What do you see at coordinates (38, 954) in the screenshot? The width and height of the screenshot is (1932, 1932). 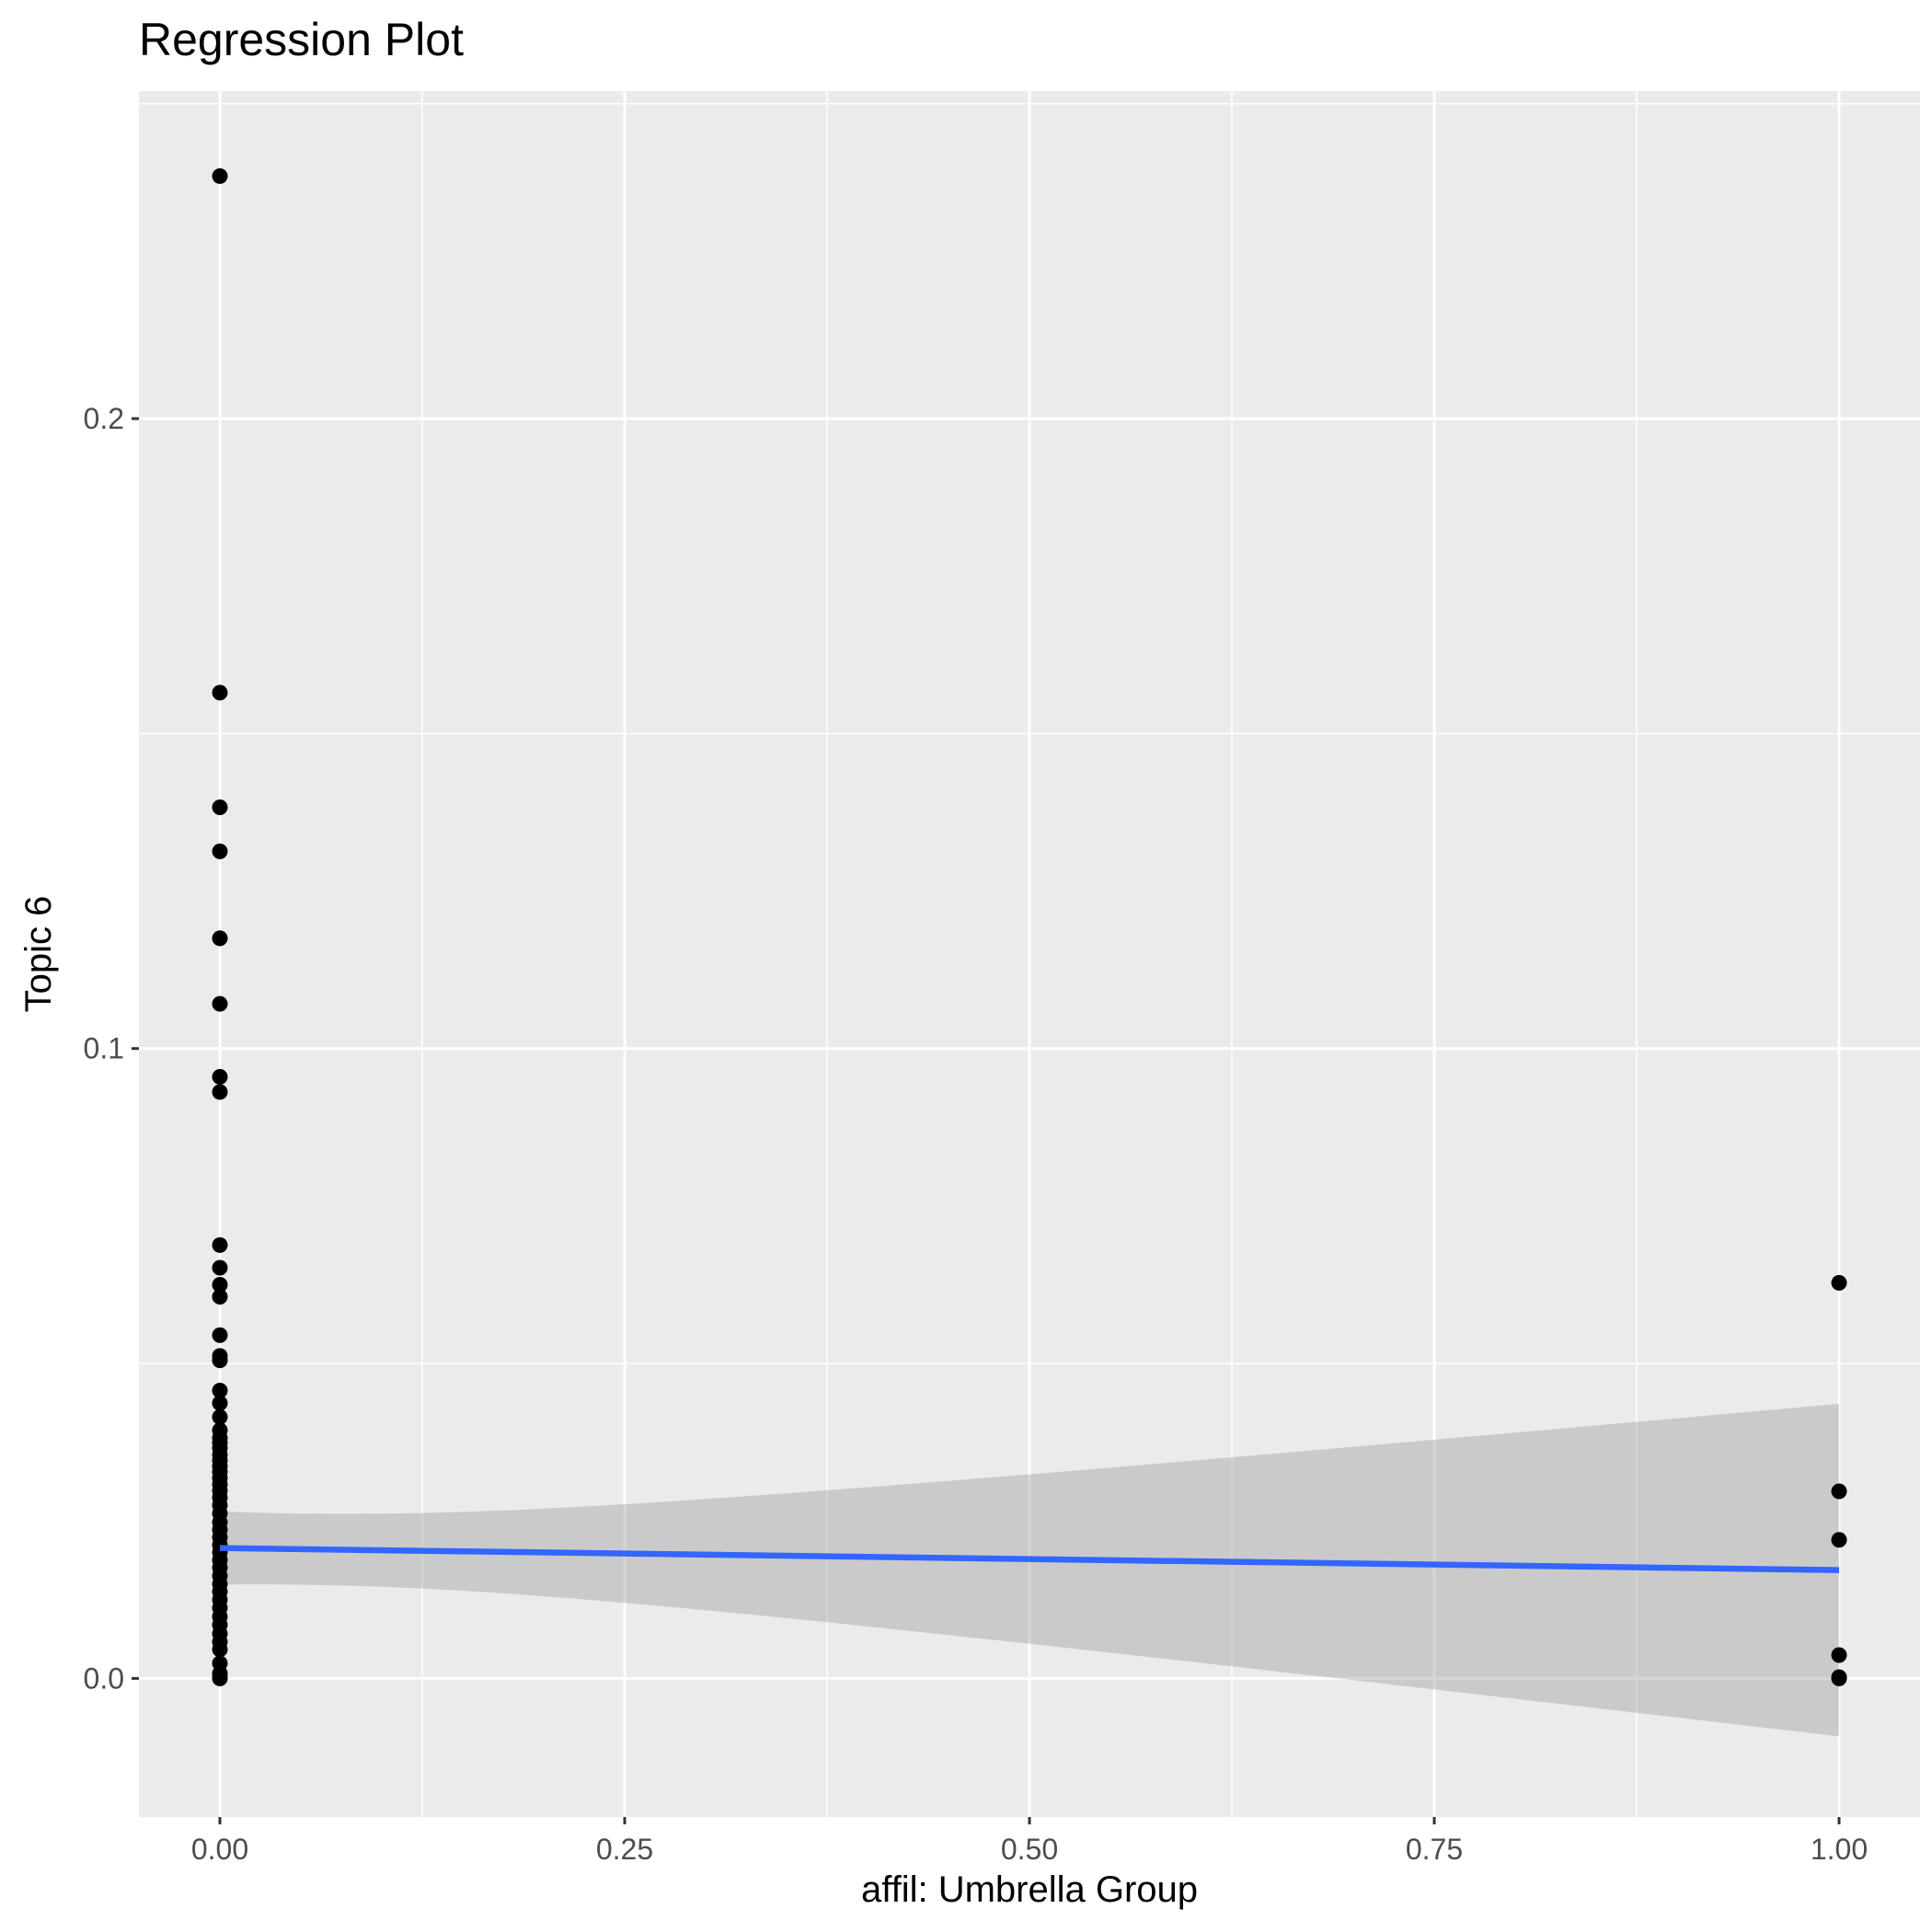 I see `y-axis-title: Topic 6` at bounding box center [38, 954].